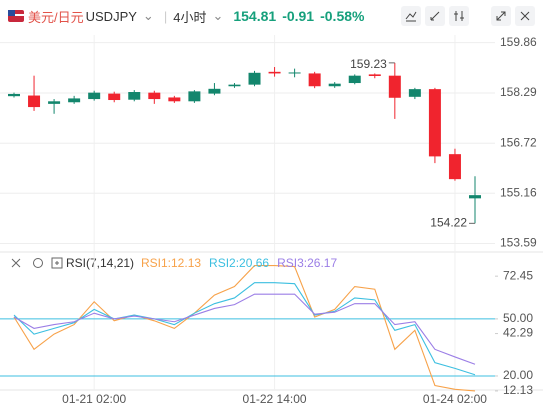 This screenshot has height=410, width=543. What do you see at coordinates (275, 399) in the screenshot?
I see `x-tick-label: 01-22 14:00` at bounding box center [275, 399].